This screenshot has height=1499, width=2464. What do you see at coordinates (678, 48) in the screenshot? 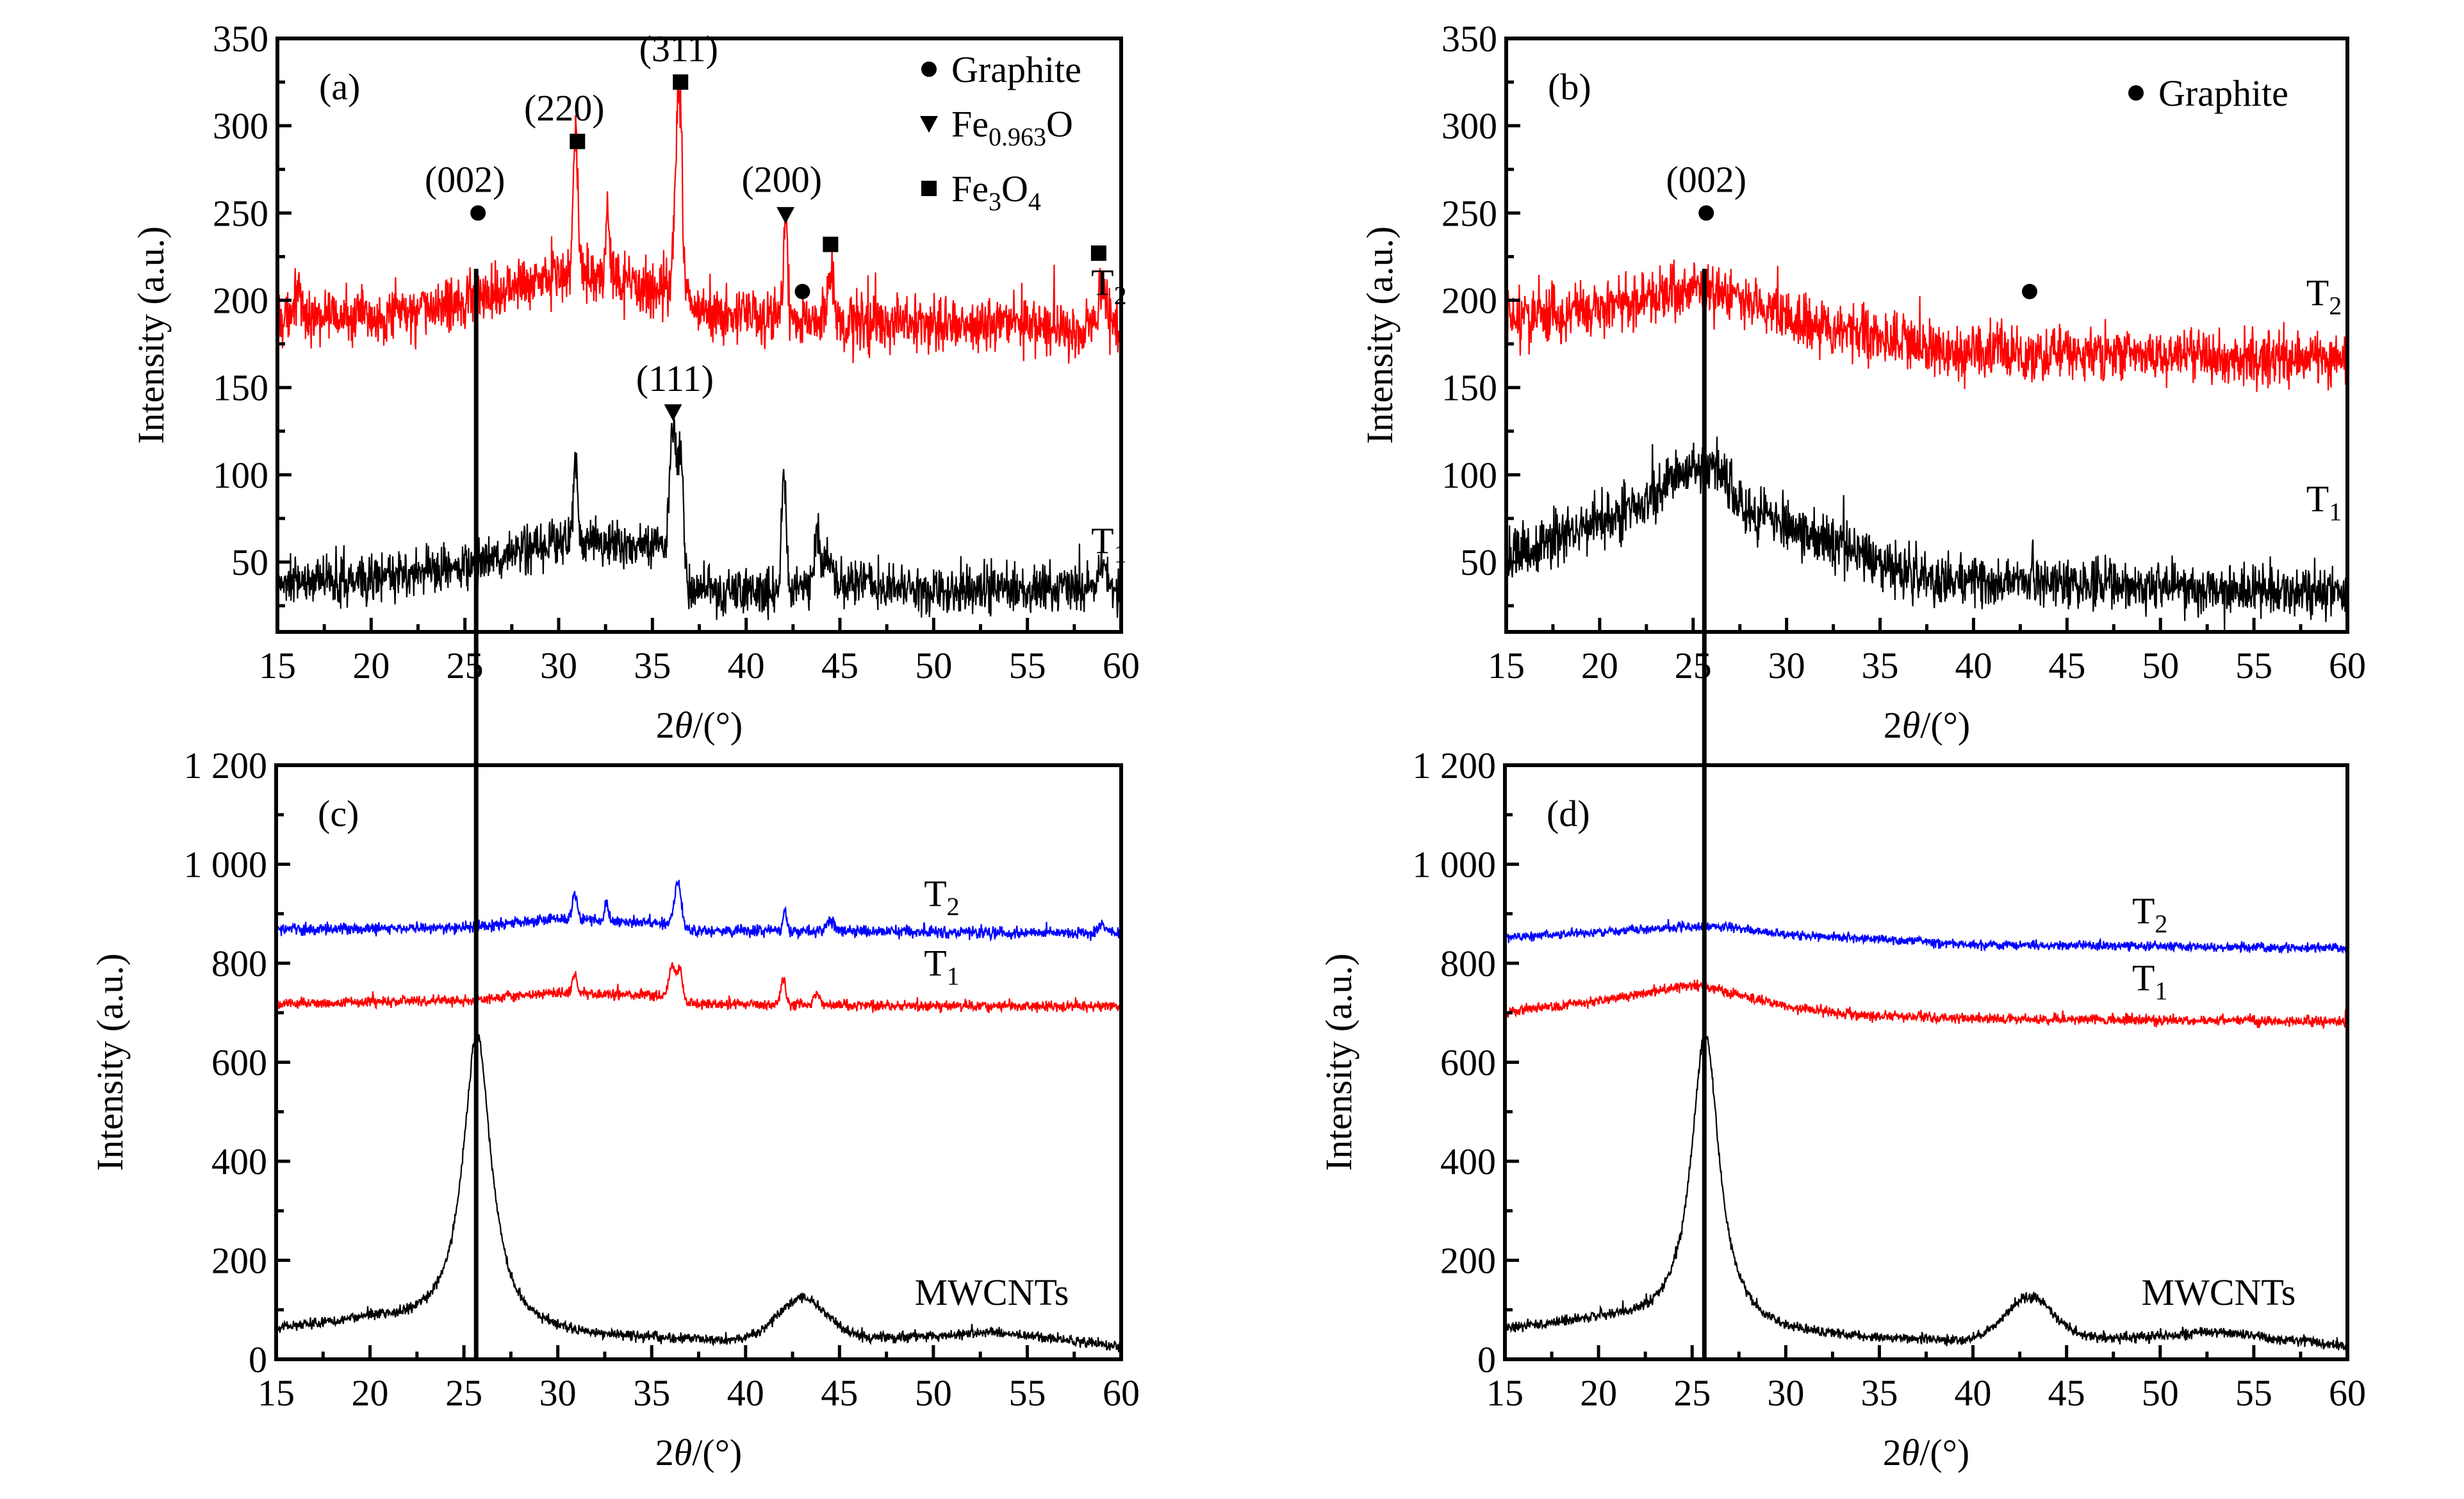
I see `peak-annotation: (311)` at bounding box center [678, 48].